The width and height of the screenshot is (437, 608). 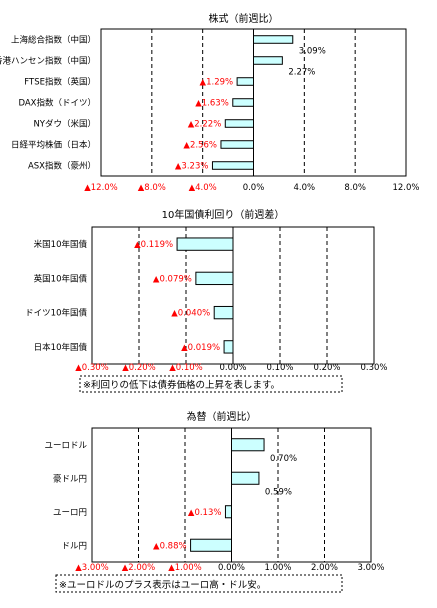 What do you see at coordinates (200, 348) in the screenshot?
I see `data-label: ▲0.019%` at bounding box center [200, 348].